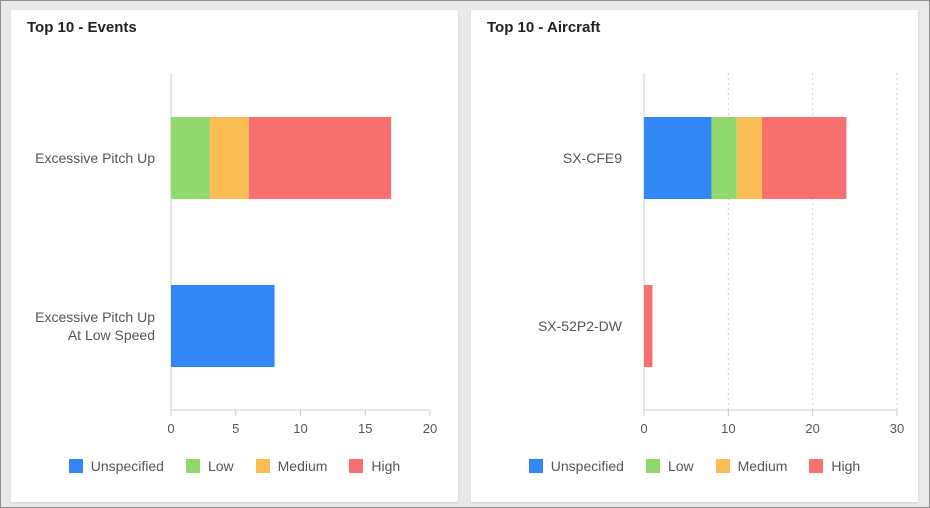  I want to click on x-tick-label: 30, so click(897, 428).